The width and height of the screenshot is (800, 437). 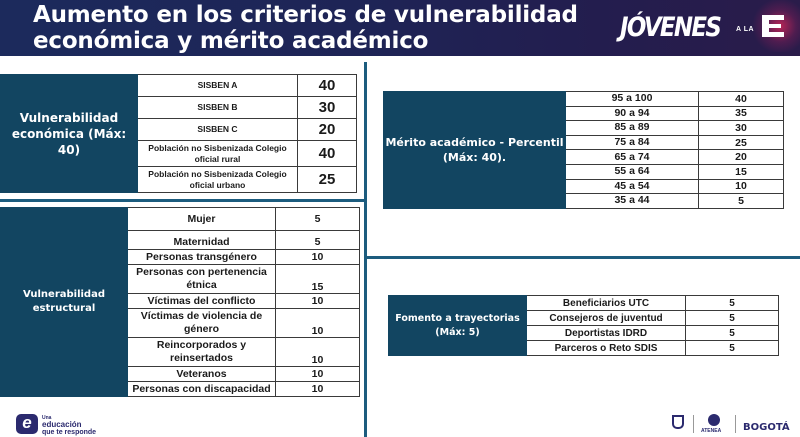 What do you see at coordinates (632, 99) in the screenshot?
I see `percentile-cell: 95 a 100` at bounding box center [632, 99].